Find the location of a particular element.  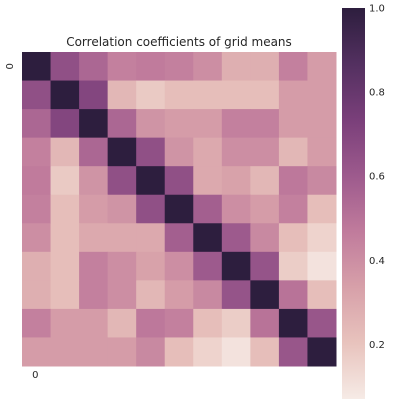

colorbar-tick-label: 0.4 is located at coordinates (377, 261).